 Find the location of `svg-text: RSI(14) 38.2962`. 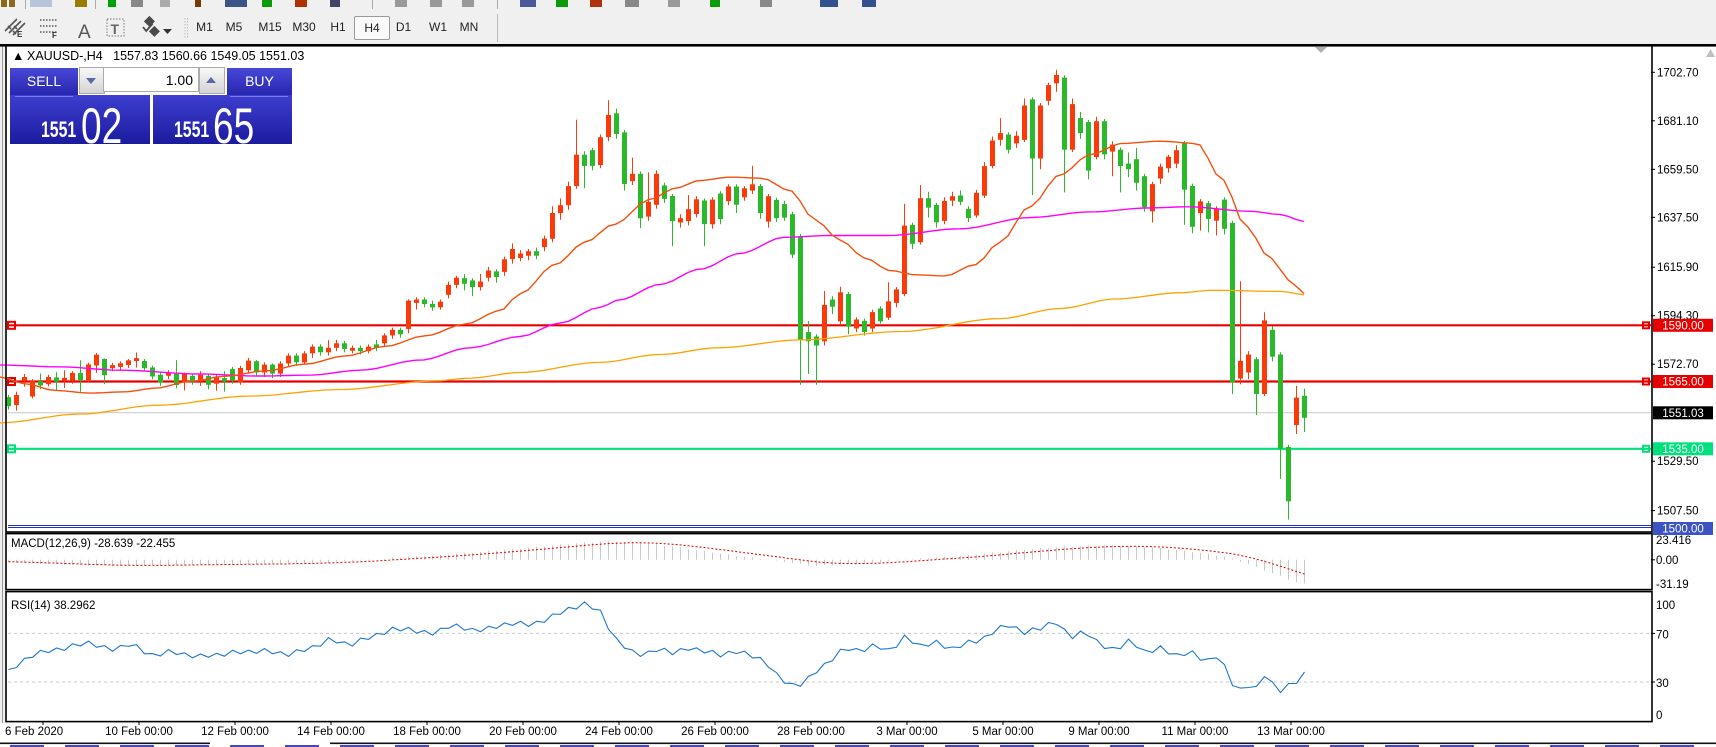

svg-text: RSI(14) 38.2962 is located at coordinates (53, 606).